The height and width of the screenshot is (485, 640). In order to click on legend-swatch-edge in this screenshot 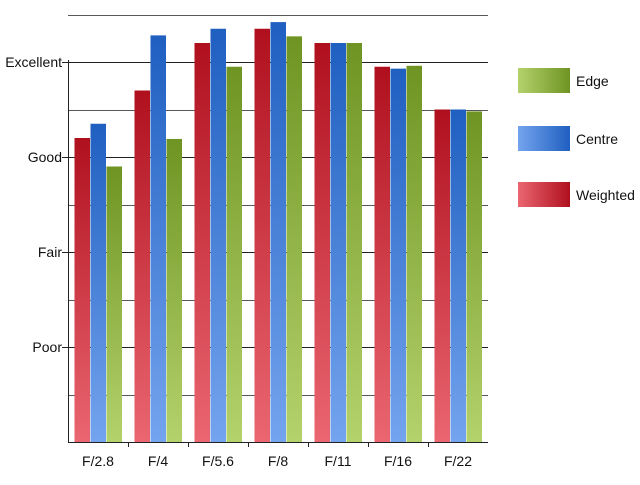, I will do `click(544, 80)`.